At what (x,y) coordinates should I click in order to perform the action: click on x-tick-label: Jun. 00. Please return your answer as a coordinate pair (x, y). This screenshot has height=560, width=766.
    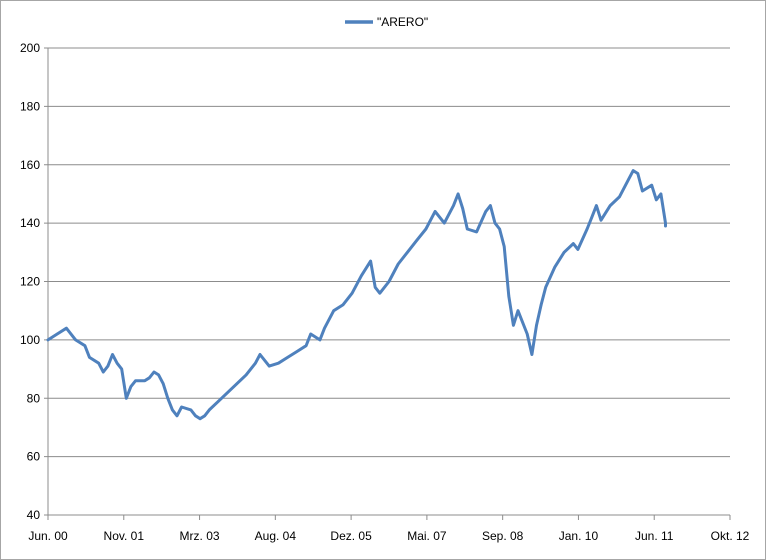
    Looking at the image, I should click on (48, 536).